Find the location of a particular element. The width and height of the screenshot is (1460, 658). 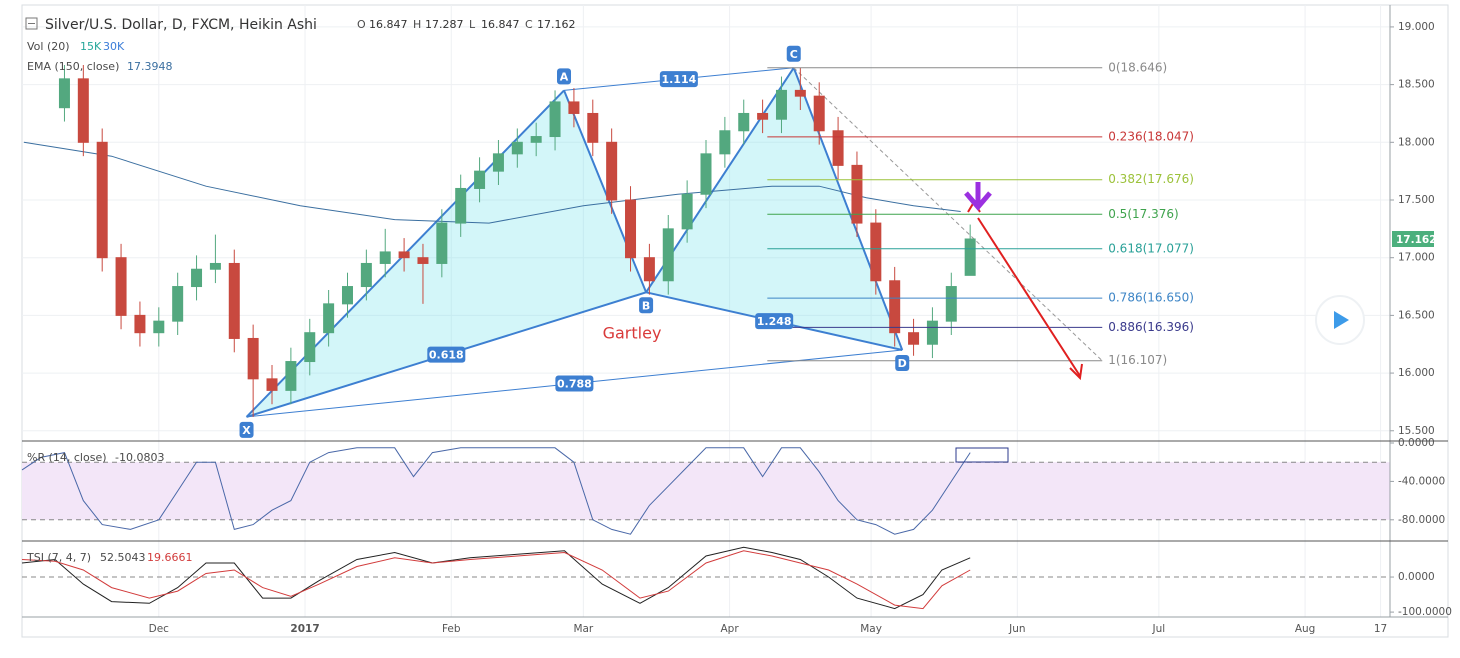

y-tick-label: 18.500 is located at coordinates (1416, 85).